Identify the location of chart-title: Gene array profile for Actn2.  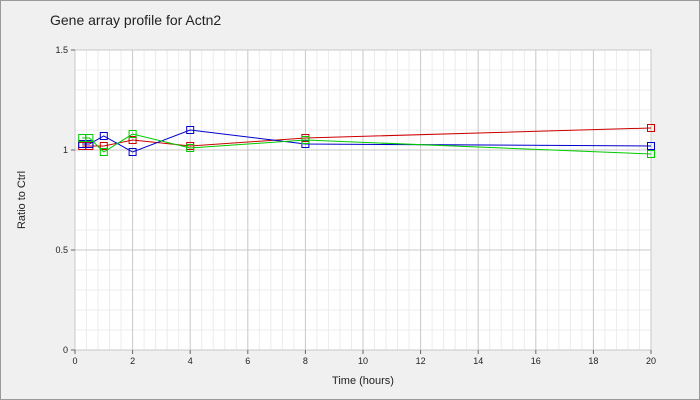
(135, 20).